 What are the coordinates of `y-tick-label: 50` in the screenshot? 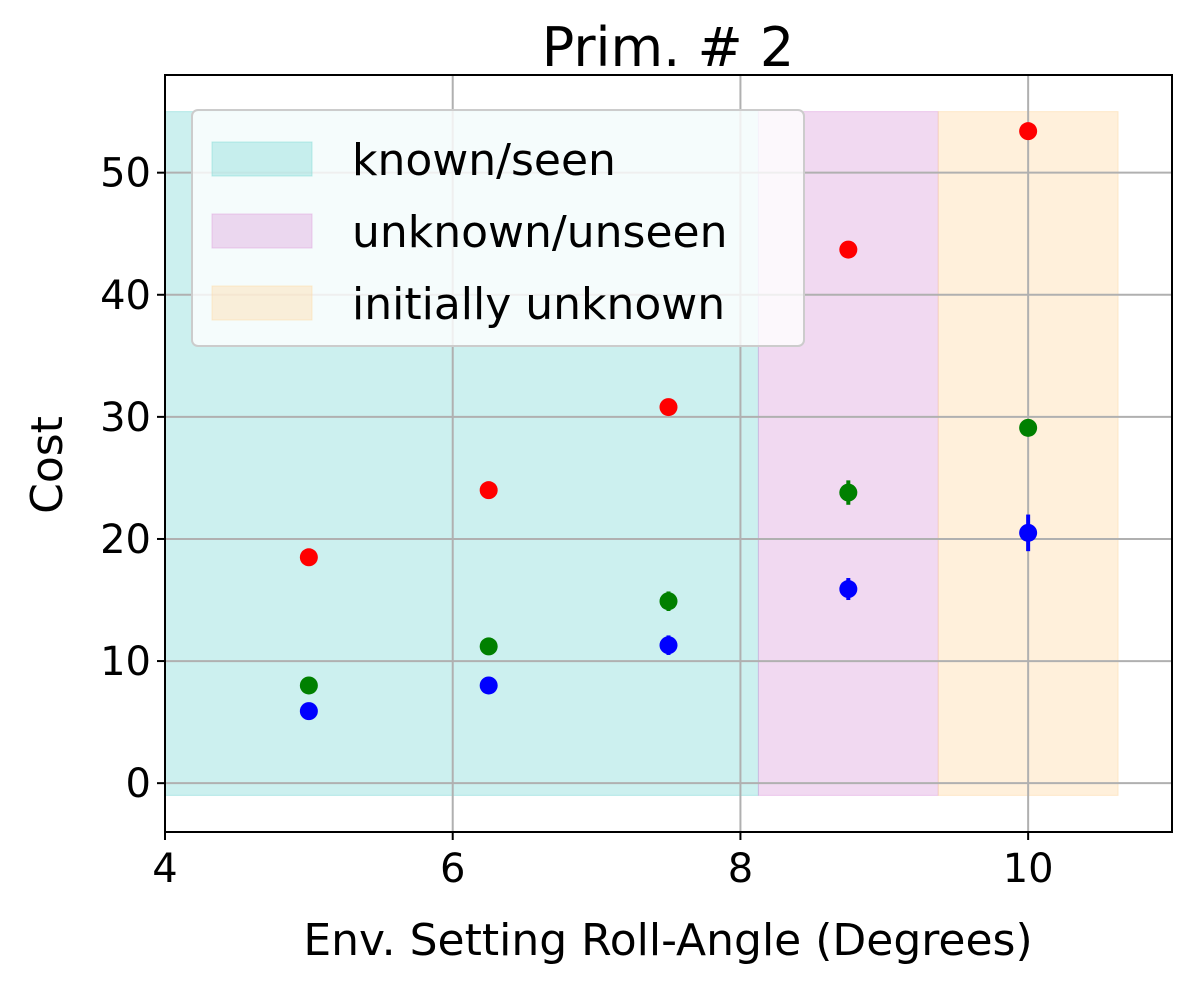 It's located at (125, 174).